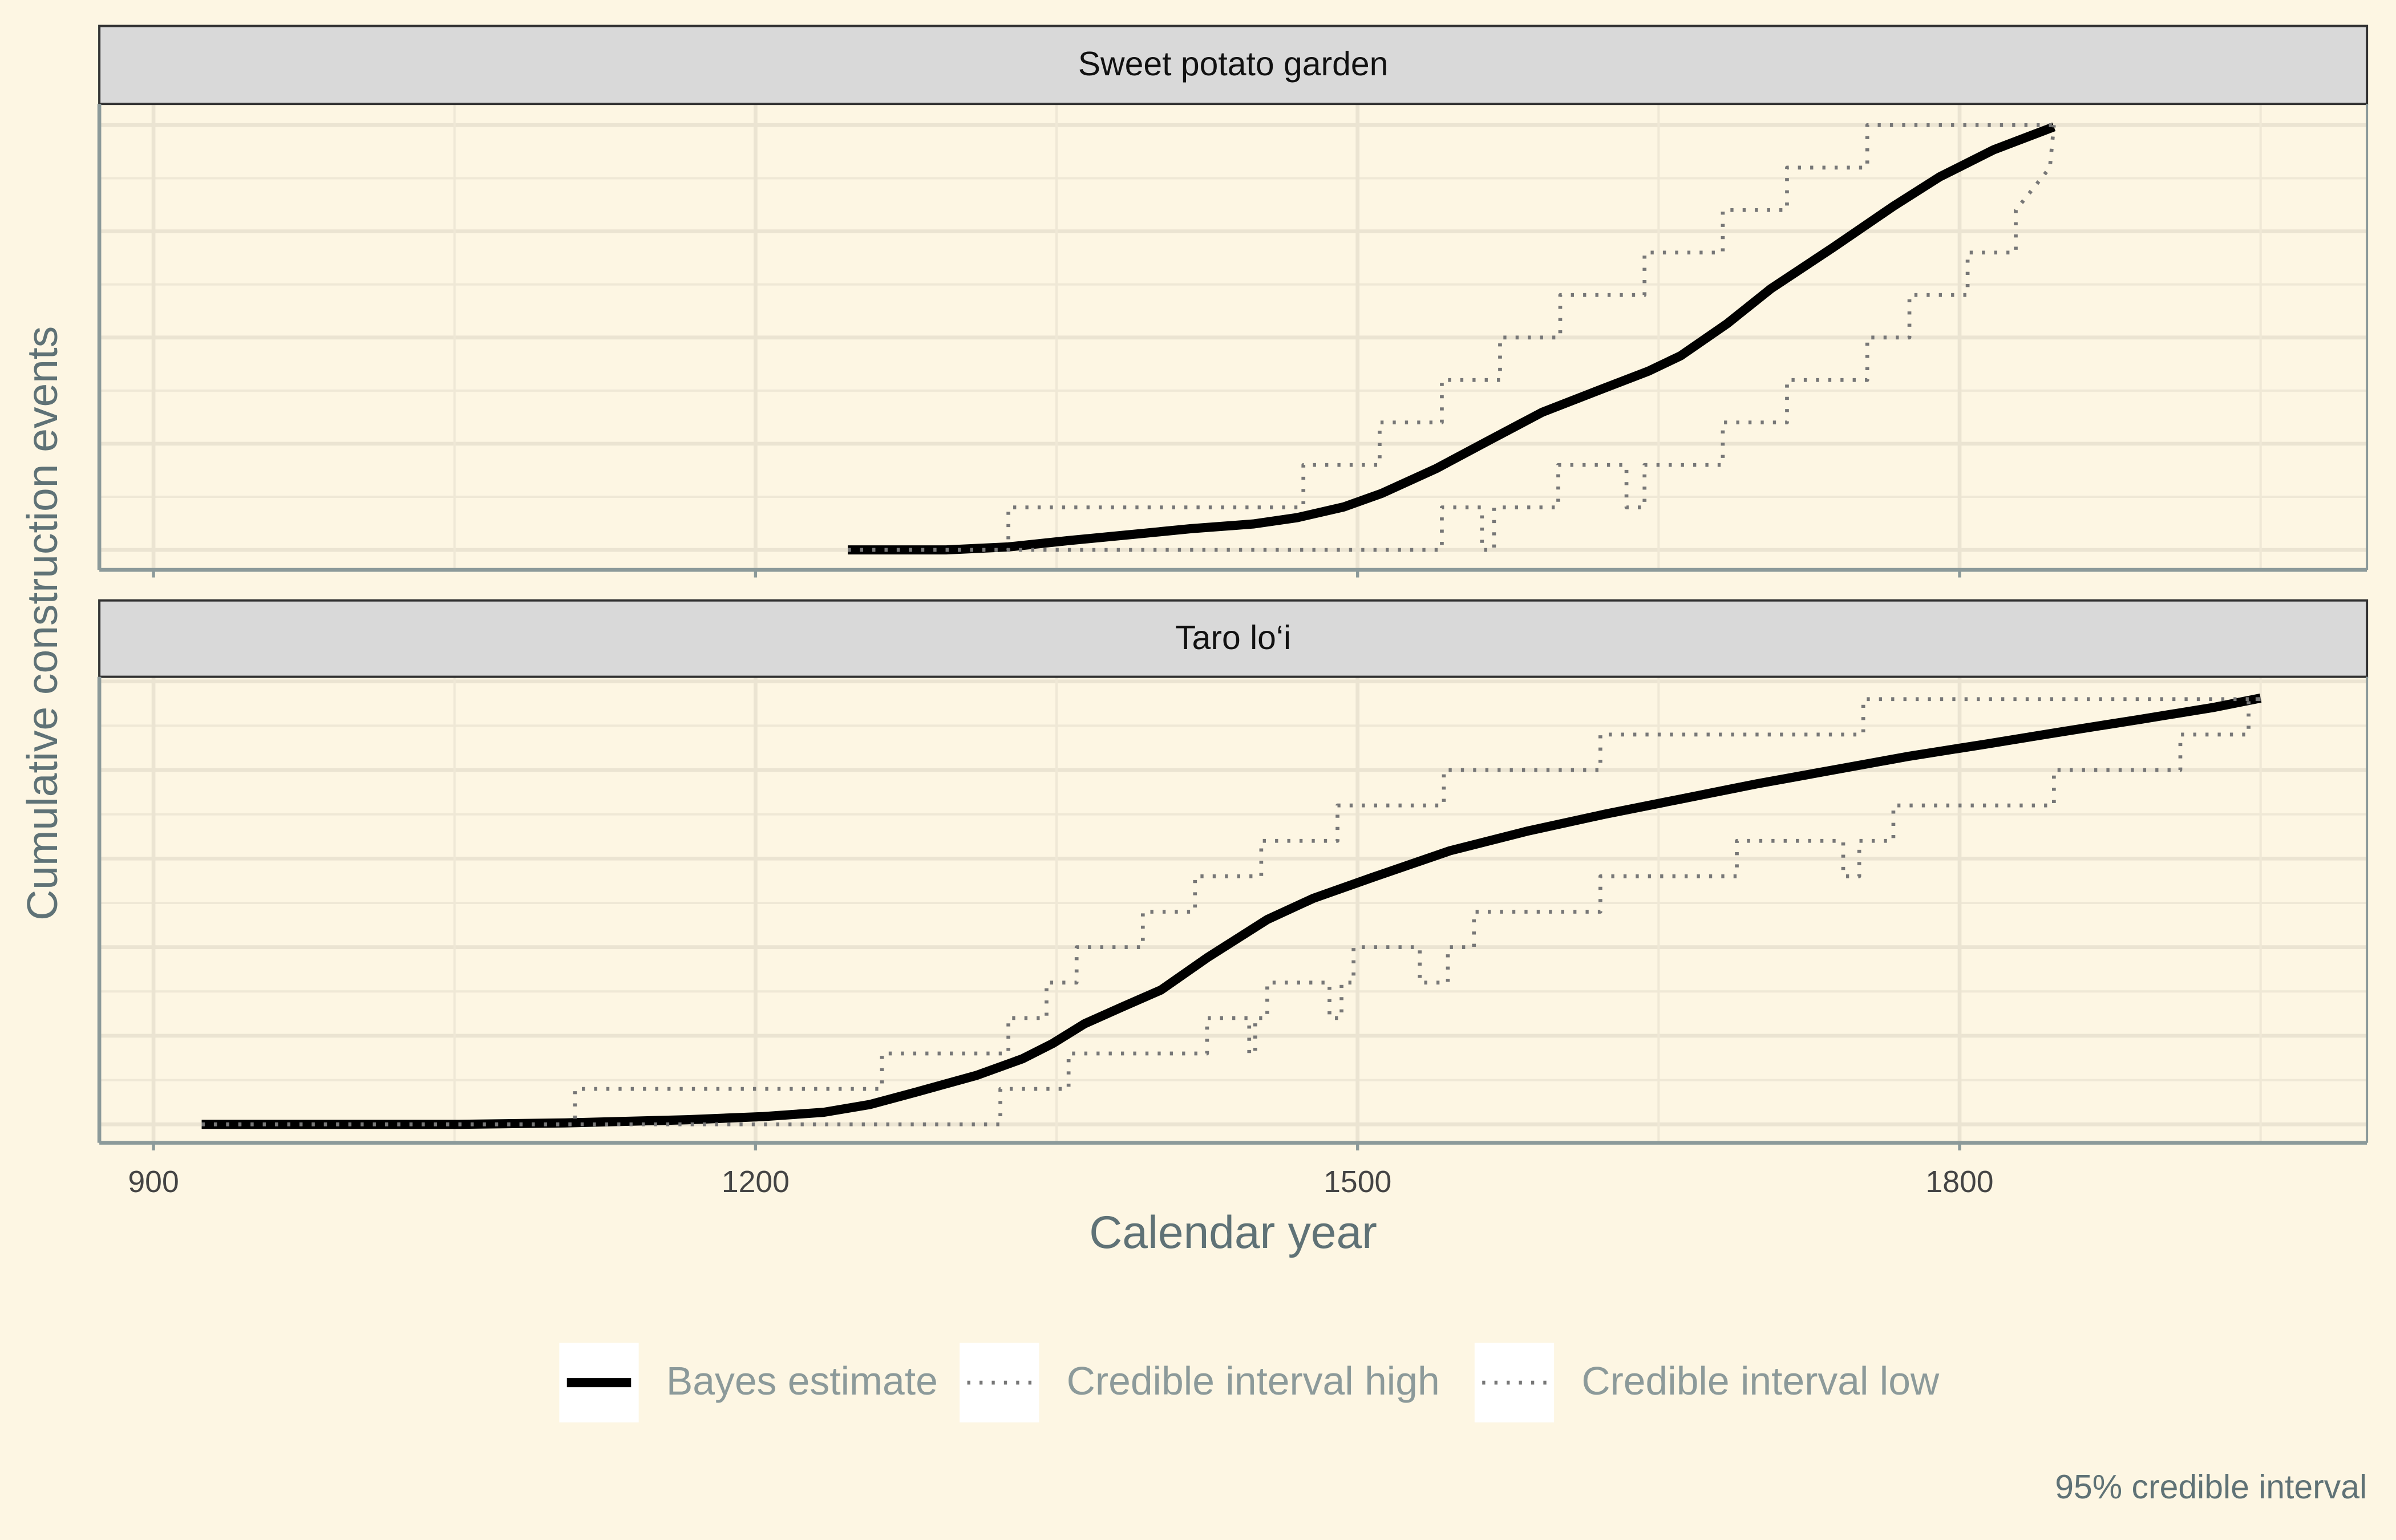 The width and height of the screenshot is (2396, 1540). I want to click on x-tick-label: 1500, so click(1357, 1182).